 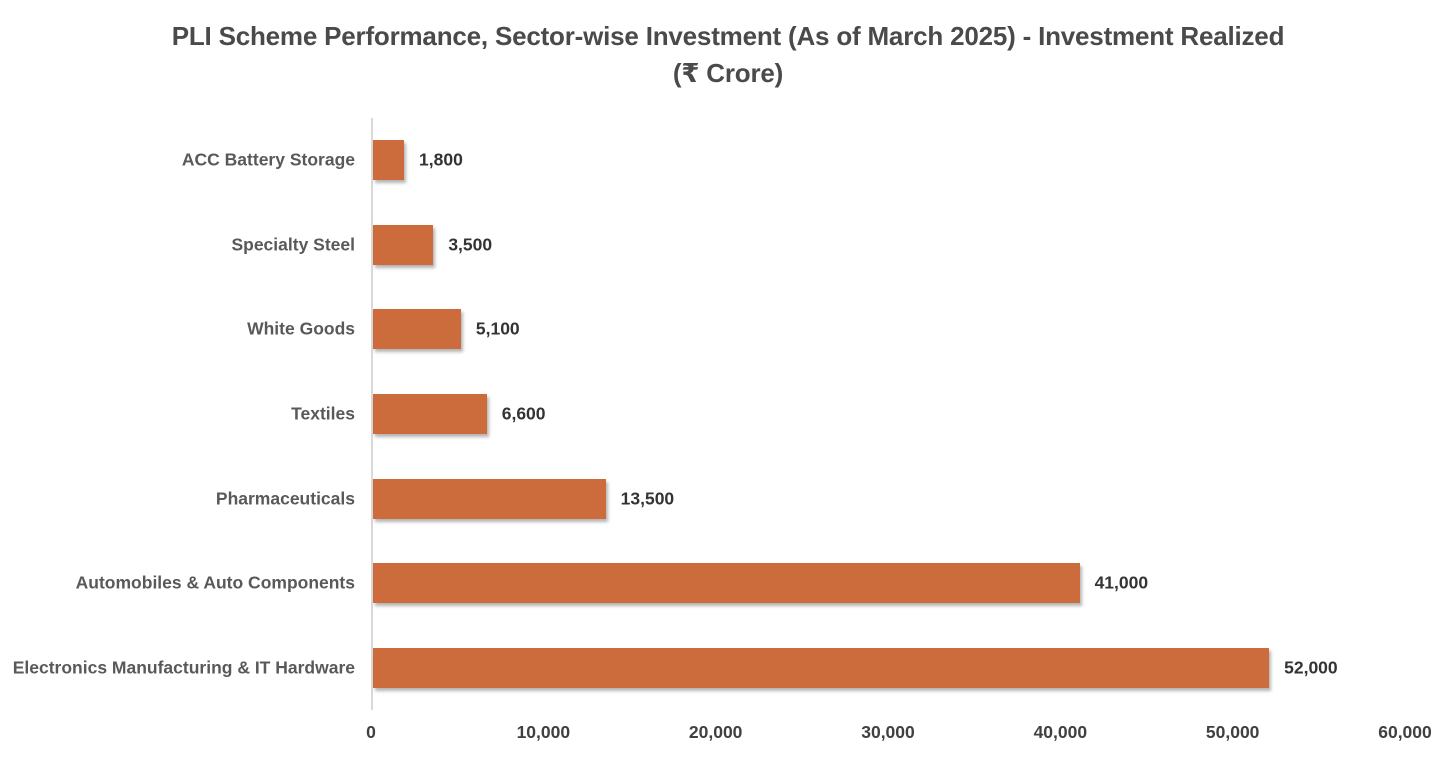 I want to click on bar-row: 52,000, so click(x=890, y=667).